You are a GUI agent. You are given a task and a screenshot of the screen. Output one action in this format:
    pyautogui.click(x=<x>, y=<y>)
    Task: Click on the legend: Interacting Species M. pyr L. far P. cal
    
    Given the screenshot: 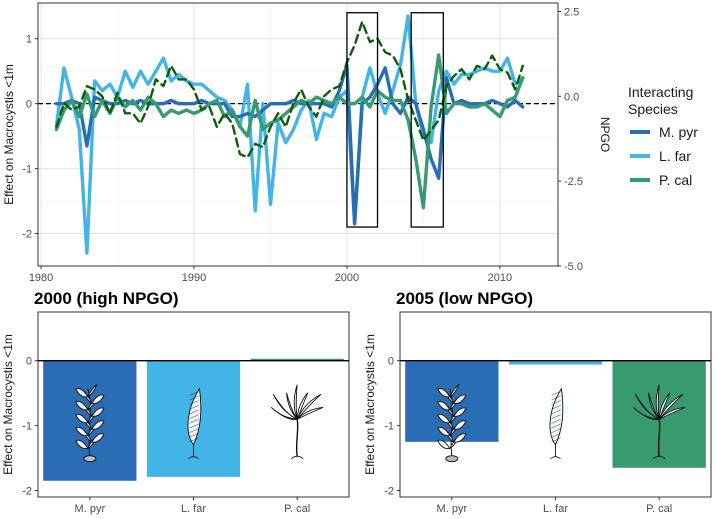 What is the action you would take?
    pyautogui.click(x=663, y=136)
    